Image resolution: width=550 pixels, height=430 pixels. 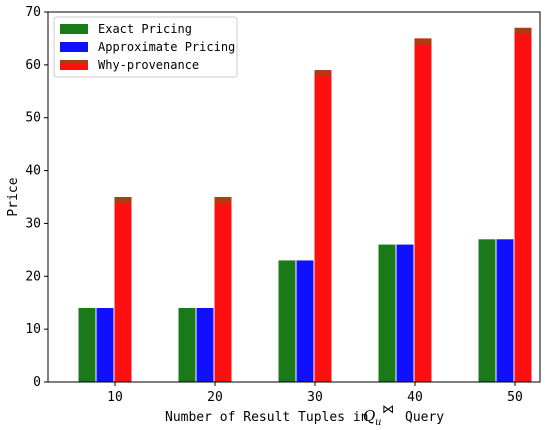 What do you see at coordinates (145, 29) in the screenshot?
I see `legend-label: Exact Pricing` at bounding box center [145, 29].